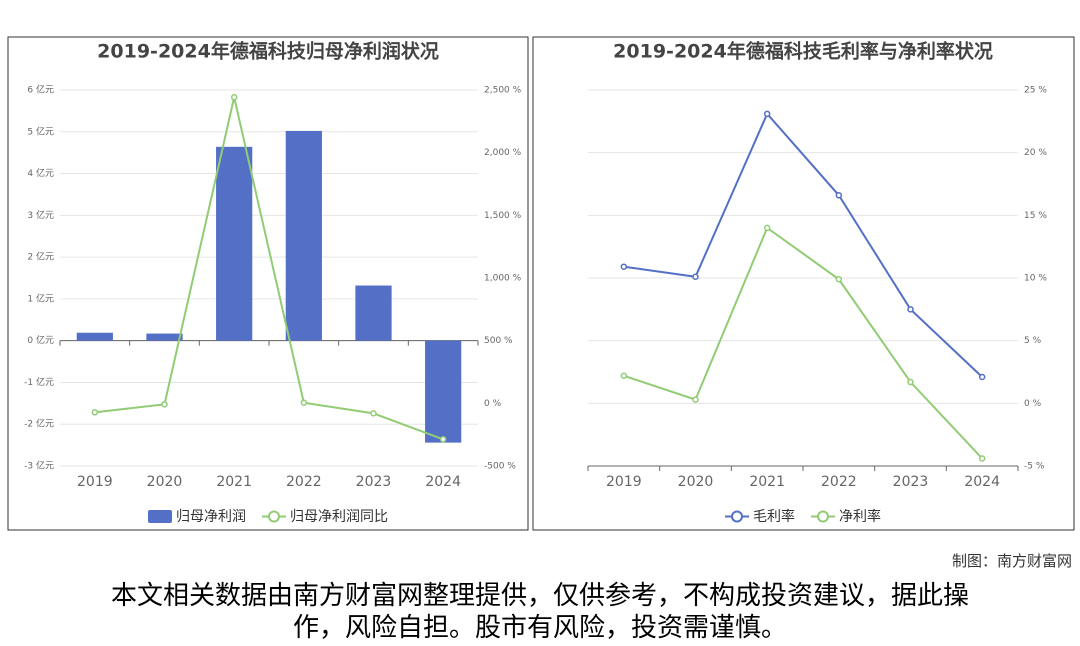  What do you see at coordinates (1011, 561) in the screenshot?
I see `credit: 制图：南方财富网` at bounding box center [1011, 561].